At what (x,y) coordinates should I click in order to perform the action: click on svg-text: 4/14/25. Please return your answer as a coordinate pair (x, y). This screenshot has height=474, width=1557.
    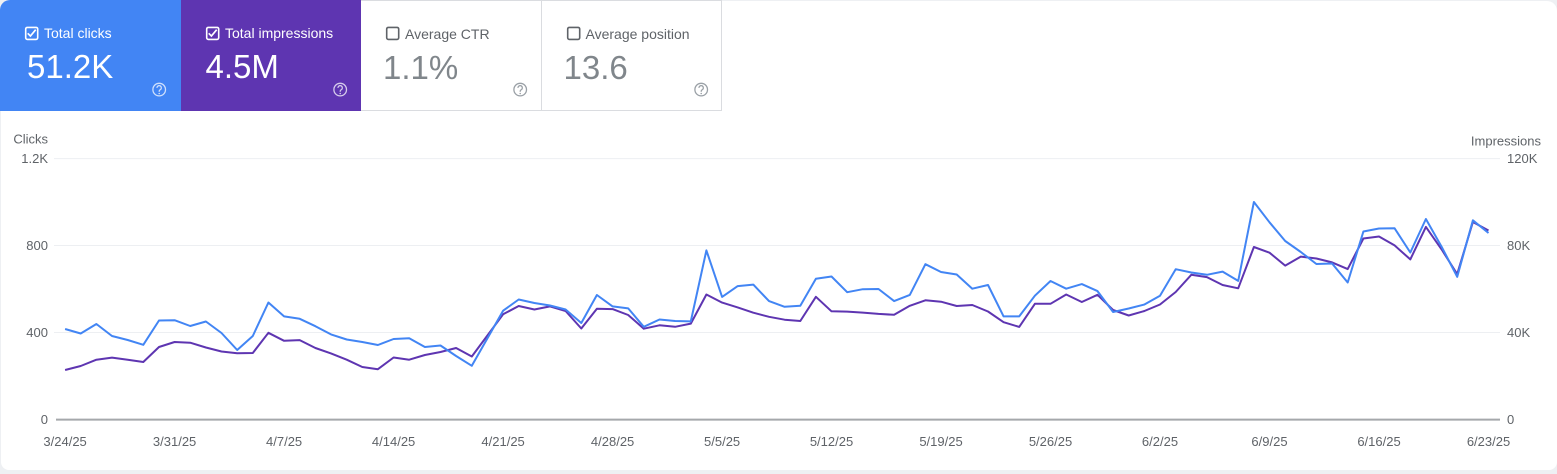
    Looking at the image, I should click on (393, 441).